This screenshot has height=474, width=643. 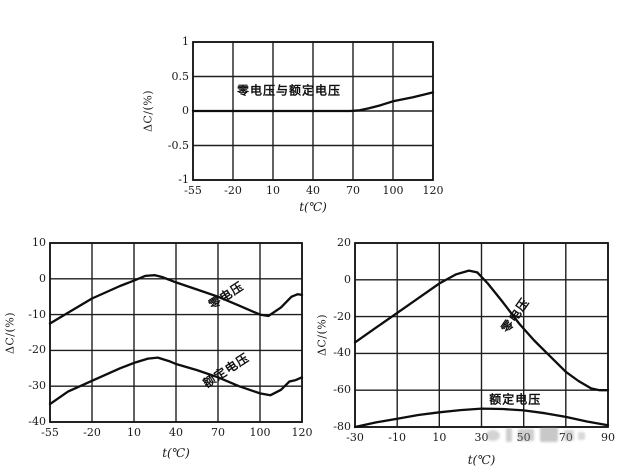 I want to click on y-tick-label: -60, so click(x=342, y=390).